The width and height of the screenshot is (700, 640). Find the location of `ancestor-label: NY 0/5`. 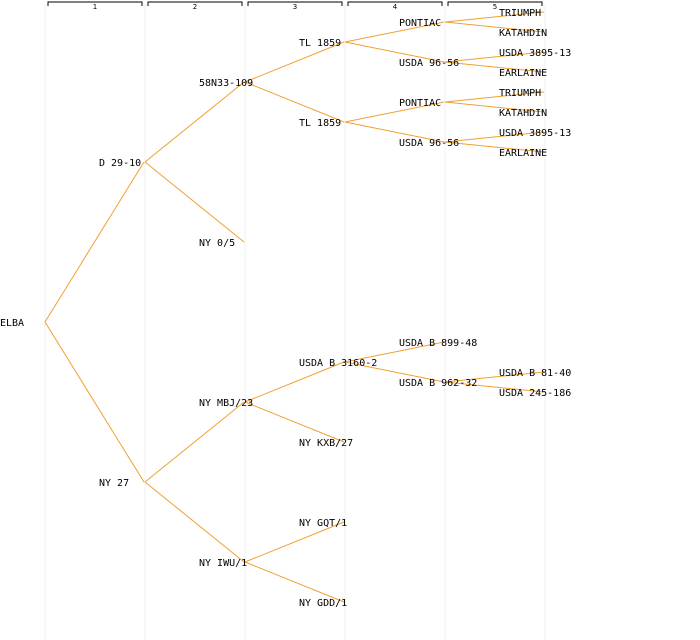

ancestor-label: NY 0/5 is located at coordinates (217, 243).